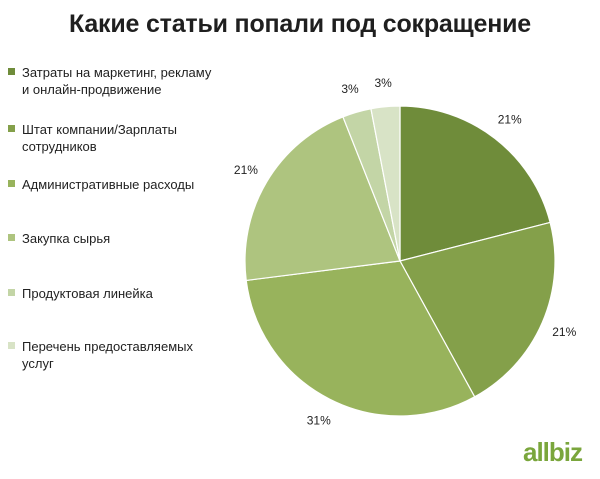  What do you see at coordinates (99, 138) in the screenshot?
I see `legend-label: Штат компании/Зарплаты сотрудников` at bounding box center [99, 138].